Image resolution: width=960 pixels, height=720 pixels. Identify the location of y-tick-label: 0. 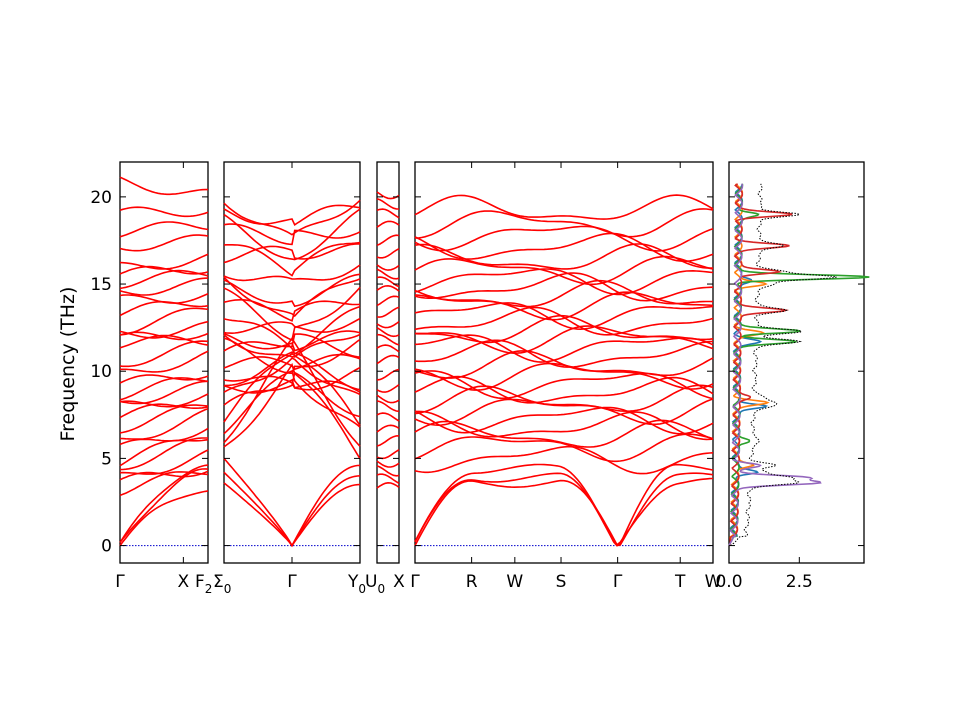
(106, 547).